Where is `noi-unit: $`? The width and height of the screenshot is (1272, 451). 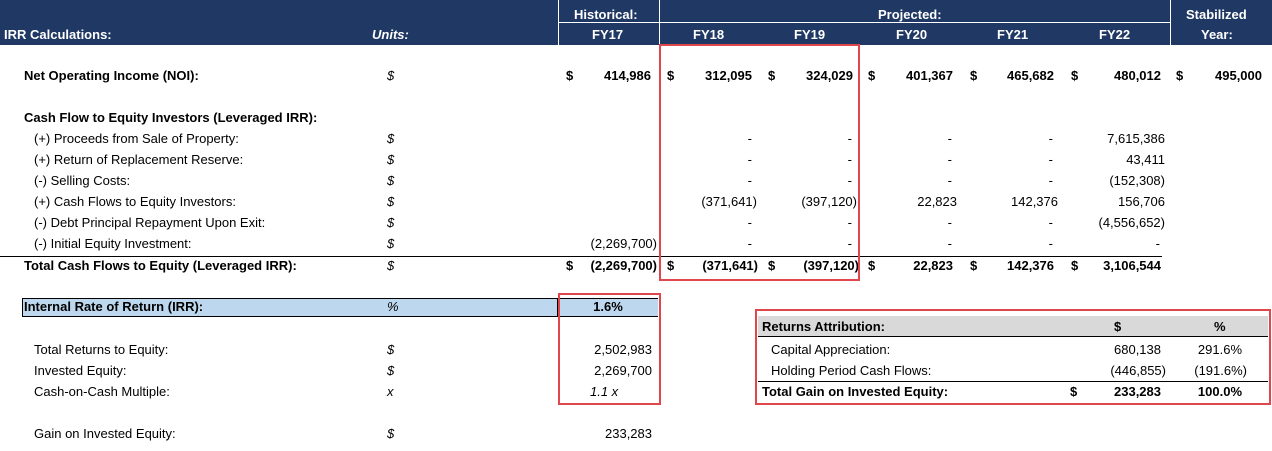
noi-unit: $ is located at coordinates (391, 75).